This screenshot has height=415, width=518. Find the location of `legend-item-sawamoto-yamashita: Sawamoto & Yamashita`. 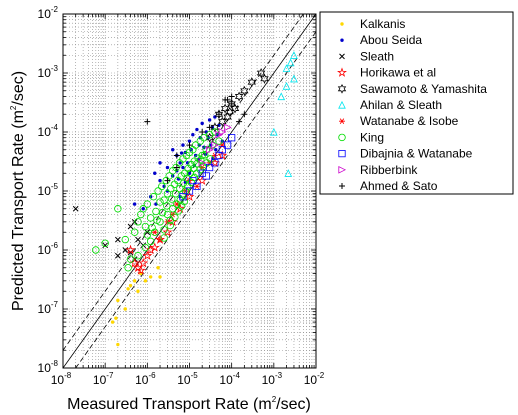

legend-item-sawamoto-yamashita: Sawamoto & Yamashita is located at coordinates (412, 89).